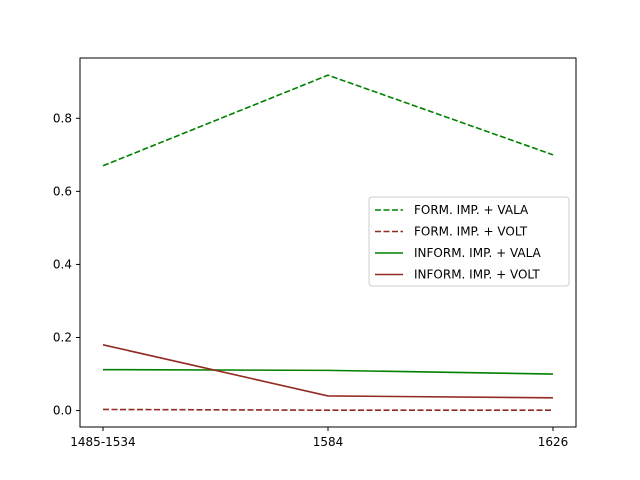 This screenshot has height=480, width=640. Describe the element at coordinates (553, 442) in the screenshot. I see `x-tick-label: 1626` at that location.